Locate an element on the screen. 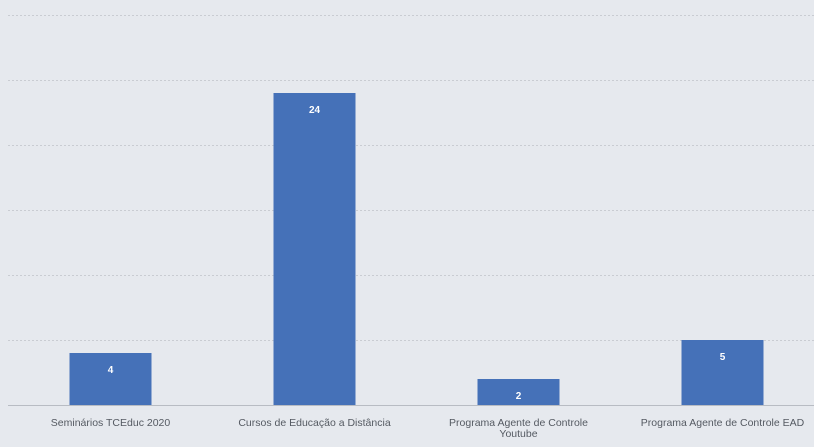  category-label-4: Programa Agente de Controle EAD is located at coordinates (723, 423).